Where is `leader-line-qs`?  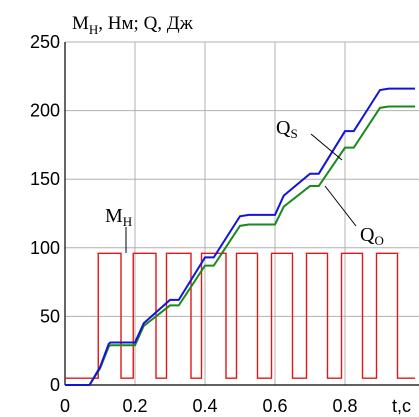
leader-line-qs is located at coordinates (326, 147).